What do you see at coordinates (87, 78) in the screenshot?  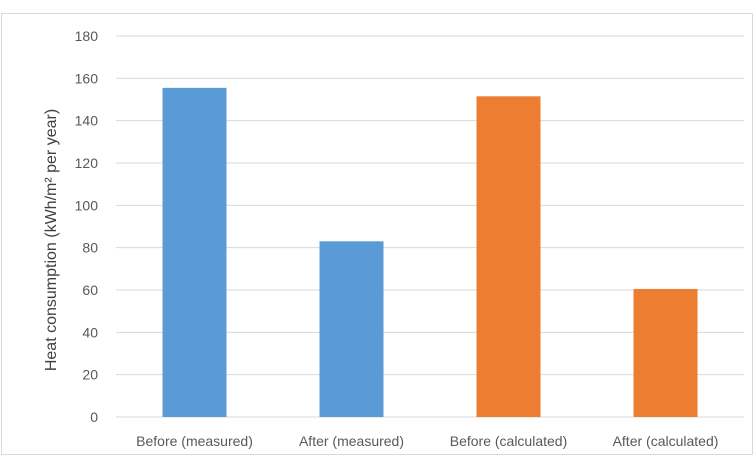 I see `y-tick-label: 160` at bounding box center [87, 78].